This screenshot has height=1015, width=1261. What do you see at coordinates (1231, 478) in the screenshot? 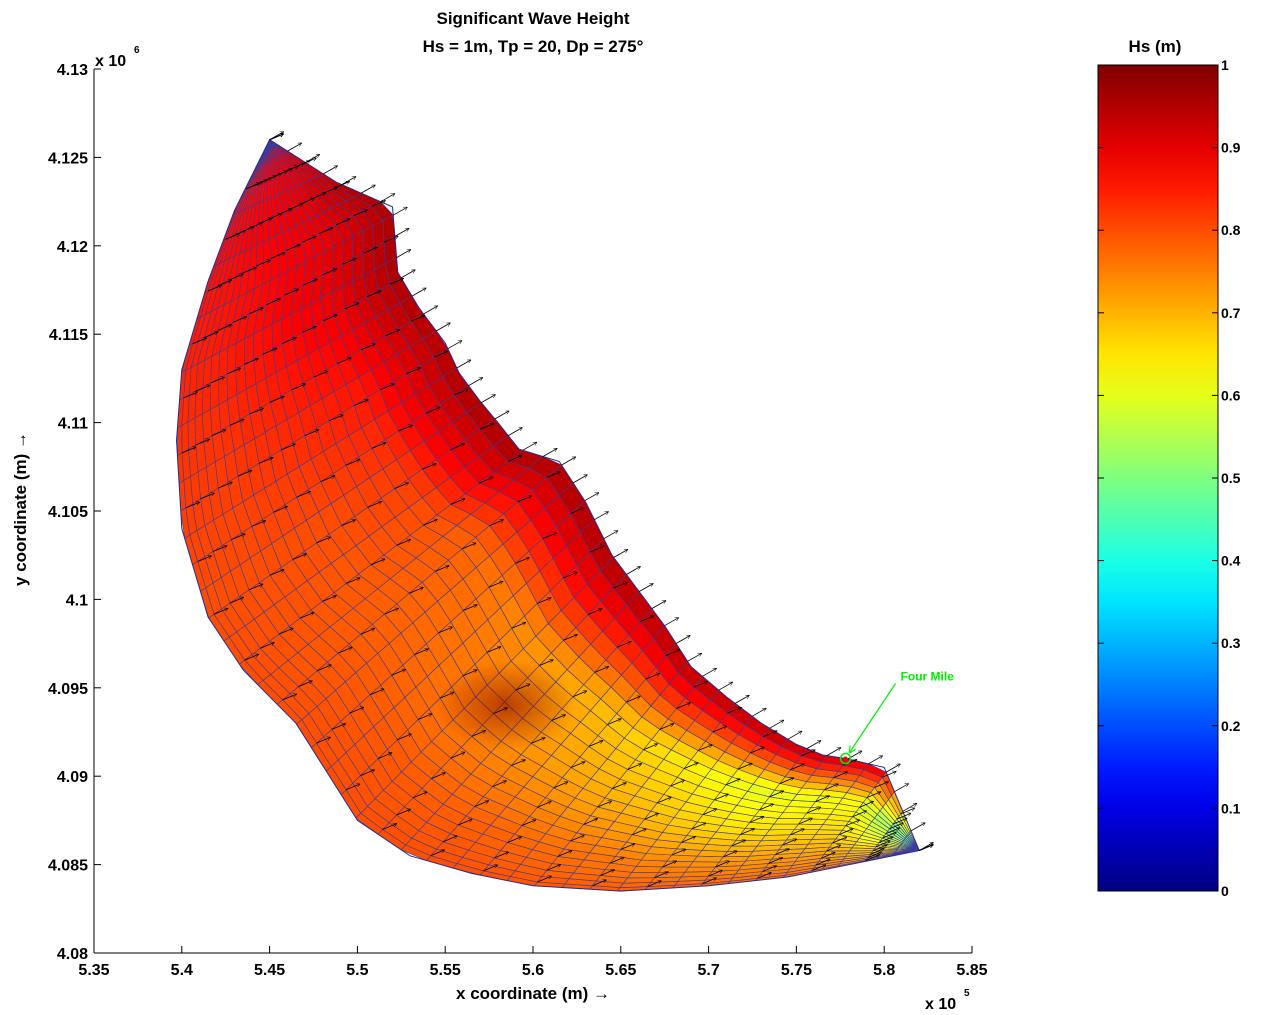
I see `colorbar-tick-label: 0.5` at bounding box center [1231, 478].